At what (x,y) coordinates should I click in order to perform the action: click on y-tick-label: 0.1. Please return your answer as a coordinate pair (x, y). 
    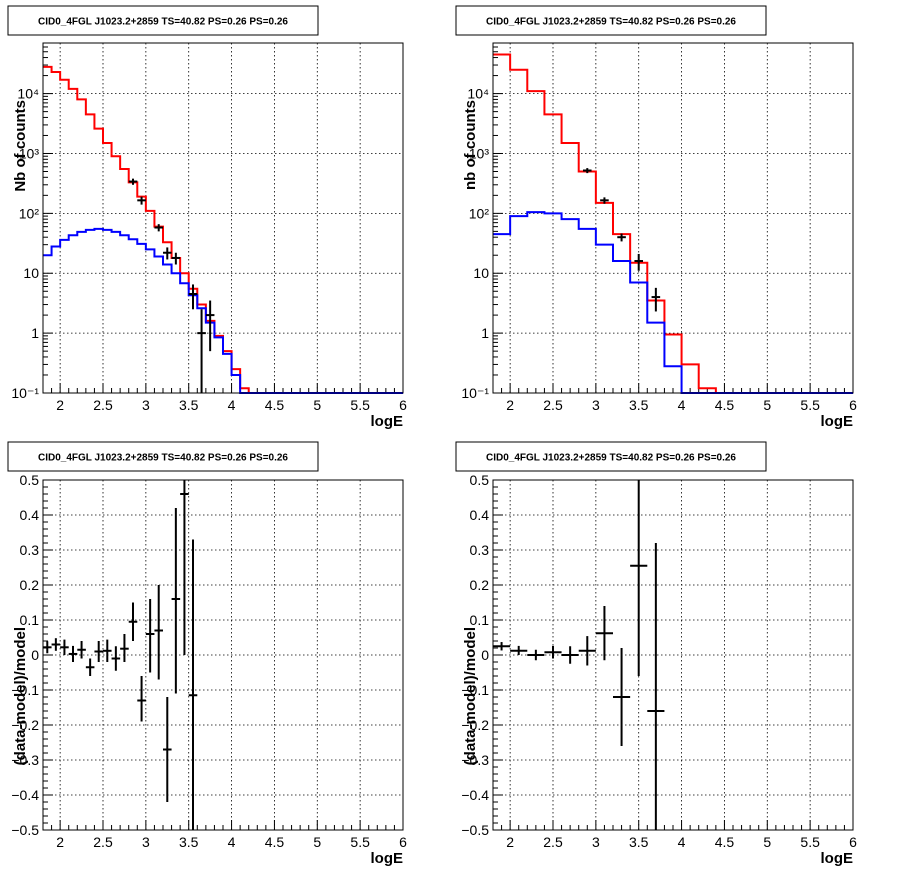
    Looking at the image, I should click on (30, 620).